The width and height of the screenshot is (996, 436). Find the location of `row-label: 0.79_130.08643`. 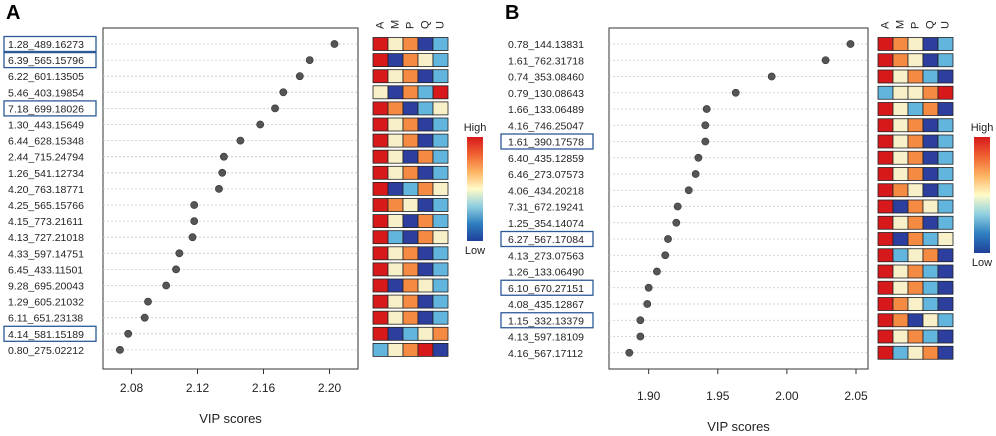

row-label: 0.79_130.08643 is located at coordinates (546, 94).